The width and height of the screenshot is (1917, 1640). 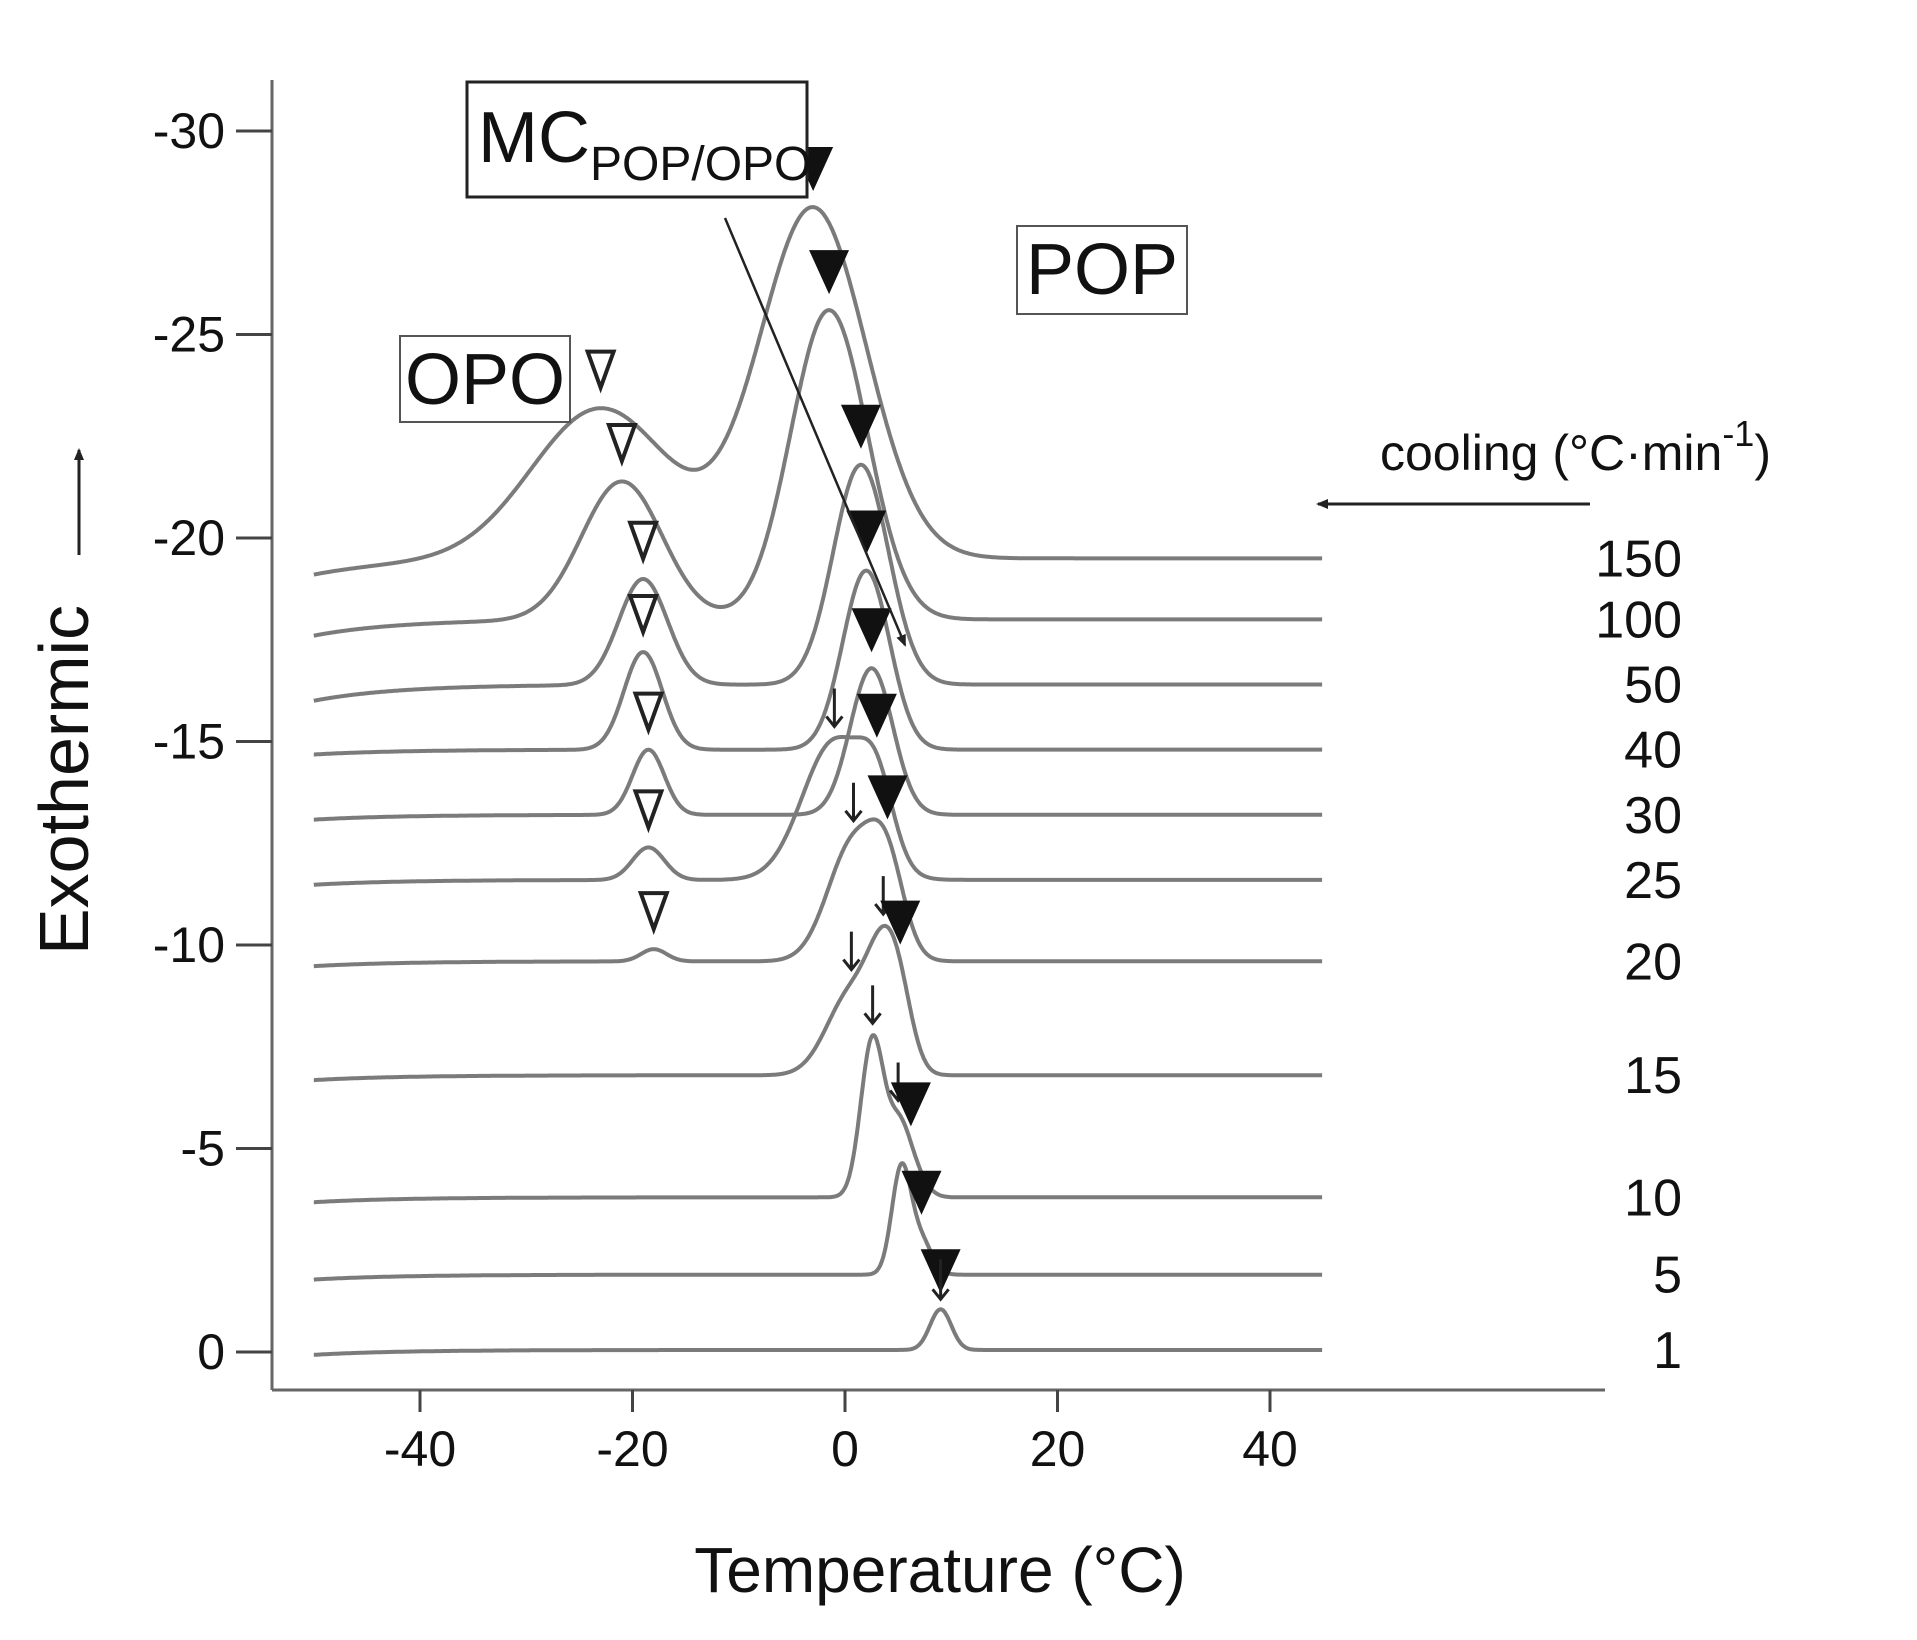 I want to click on cooling-legend: cooling (°C·min-1), so click(x=1543, y=461).